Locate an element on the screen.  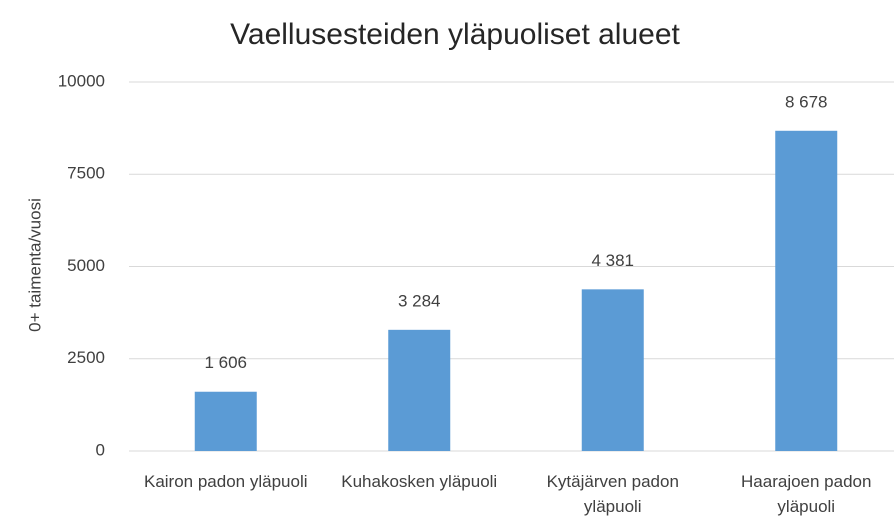
x-tick-label: Haarajoen padon yläpuoli is located at coordinates (806, 494).